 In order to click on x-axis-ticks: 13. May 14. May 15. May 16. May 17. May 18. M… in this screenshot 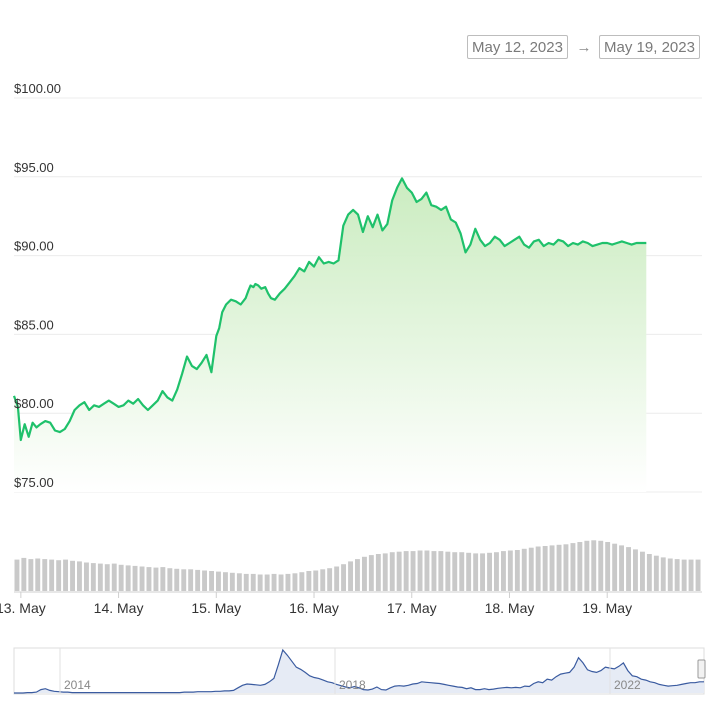, I will do `click(316, 604)`.